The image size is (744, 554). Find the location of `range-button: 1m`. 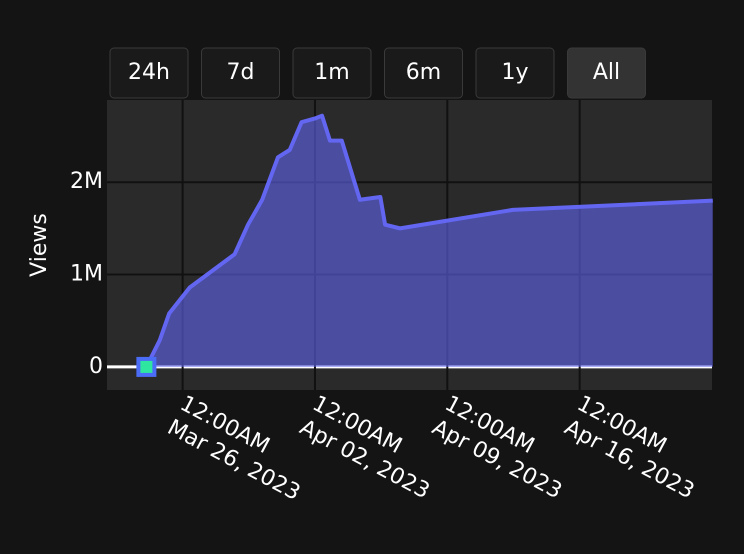

range-button: 1m is located at coordinates (332, 73).